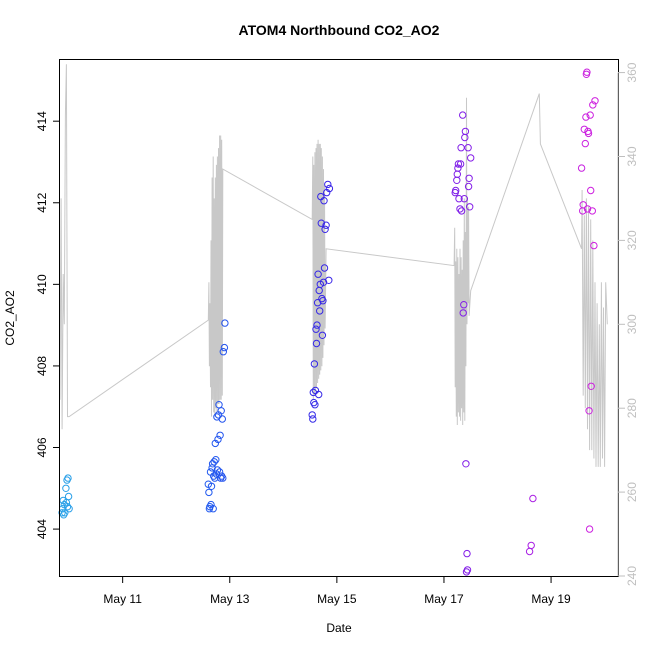 This screenshot has width=650, height=650. Describe the element at coordinates (42, 284) in the screenshot. I see `y-tick-label: 410` at that location.